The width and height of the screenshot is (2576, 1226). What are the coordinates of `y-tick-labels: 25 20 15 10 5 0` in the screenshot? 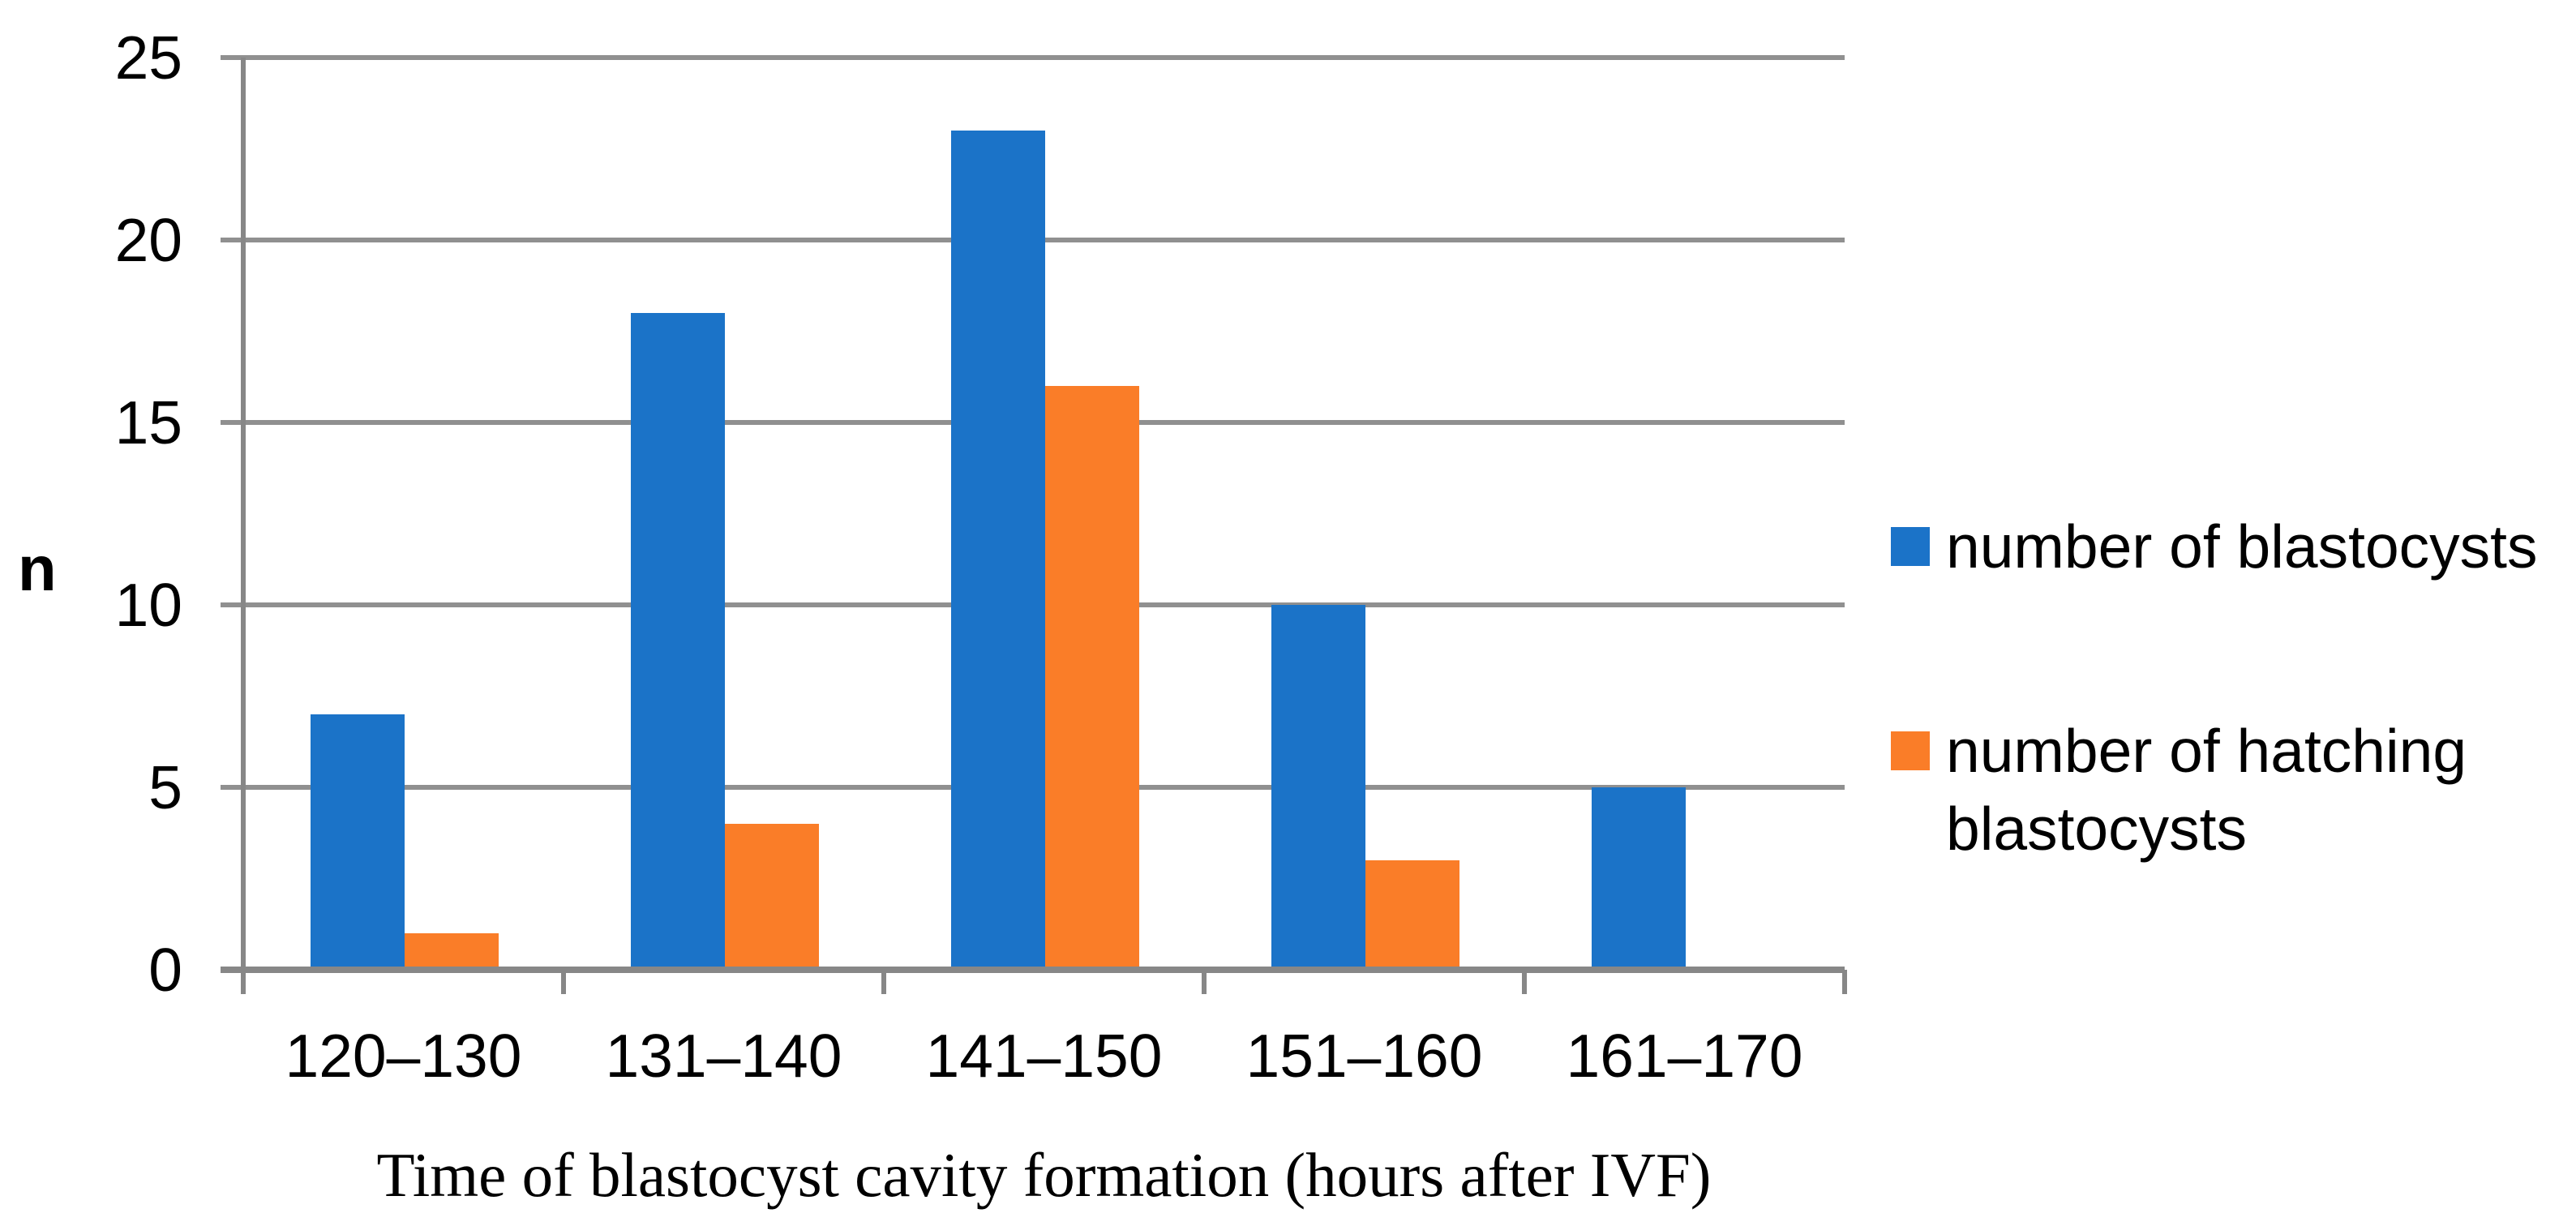 It's located at (109, 514).